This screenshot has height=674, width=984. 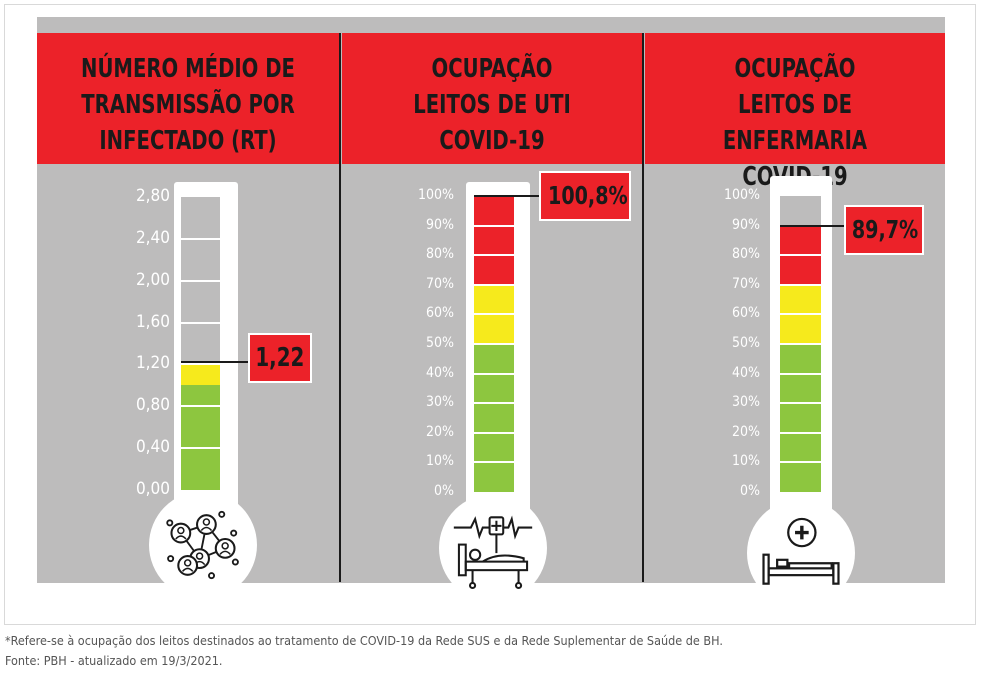 I want to click on panel-3-tick-label: 70%, so click(x=746, y=283).